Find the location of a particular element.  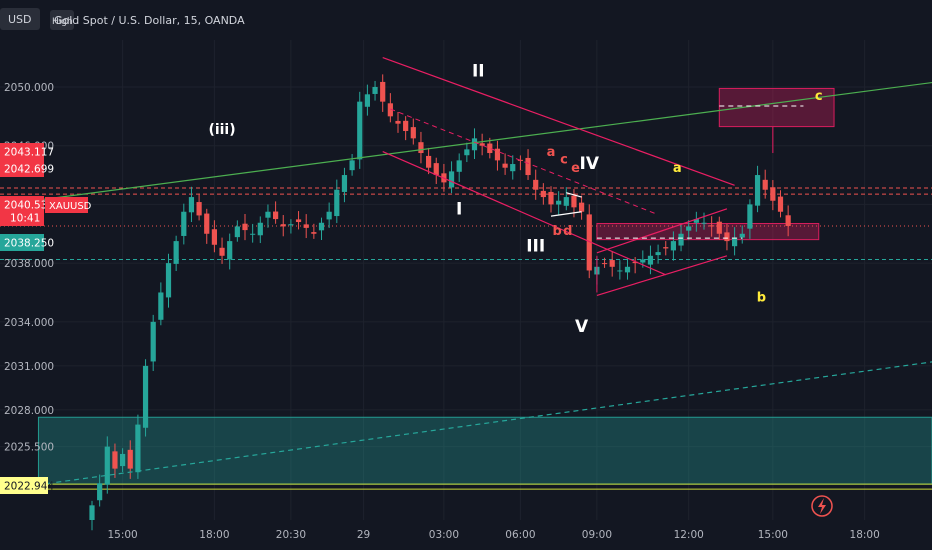

y-tick-0: 2050.000 is located at coordinates (29, 88).